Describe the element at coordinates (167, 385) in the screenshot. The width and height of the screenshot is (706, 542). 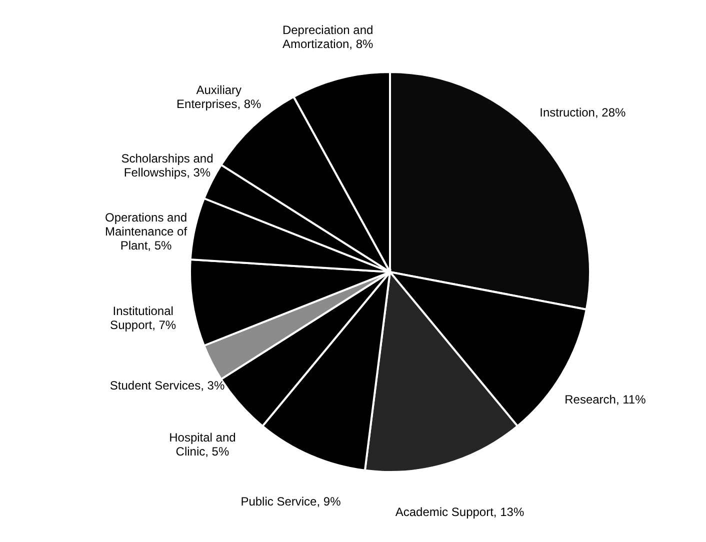
I see `slice-label: Student Services, 3%` at that location.